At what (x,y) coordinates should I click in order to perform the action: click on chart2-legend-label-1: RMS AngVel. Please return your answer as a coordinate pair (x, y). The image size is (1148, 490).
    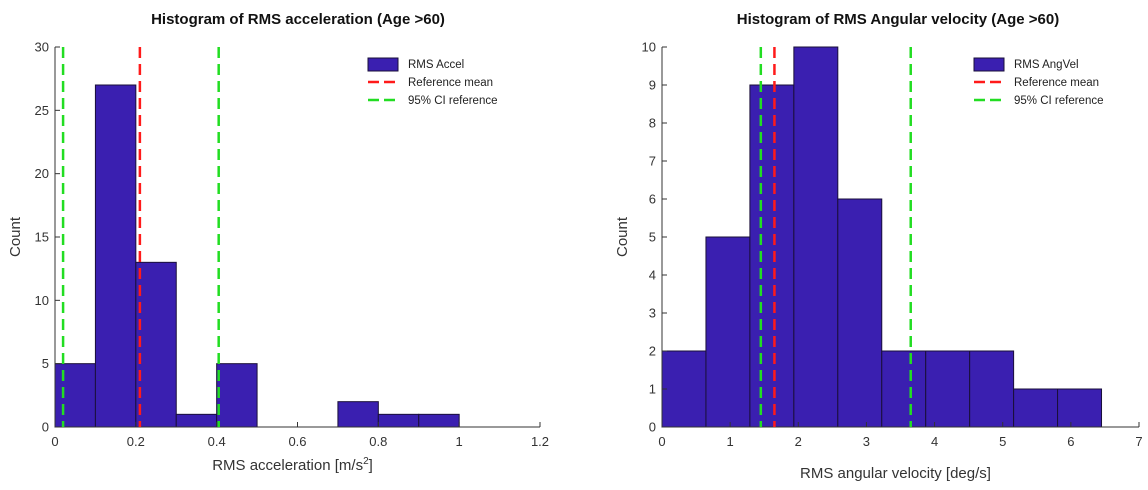
    Looking at the image, I should click on (1046, 65).